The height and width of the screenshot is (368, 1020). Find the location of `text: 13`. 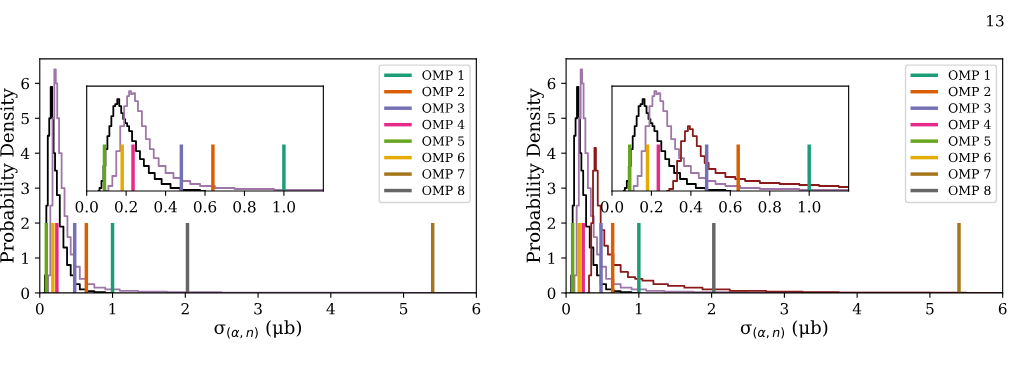

text: 13 is located at coordinates (995, 20).